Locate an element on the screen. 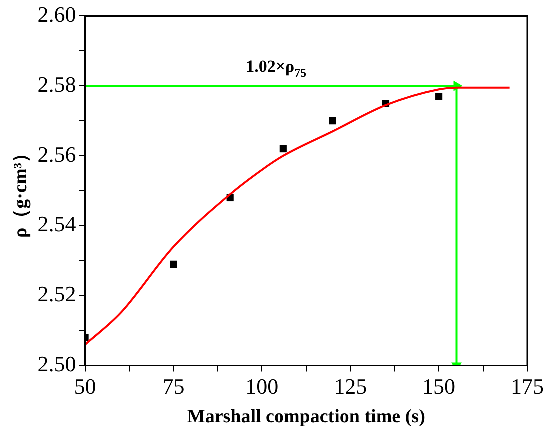  x-tick-label: 75 is located at coordinates (173, 386).